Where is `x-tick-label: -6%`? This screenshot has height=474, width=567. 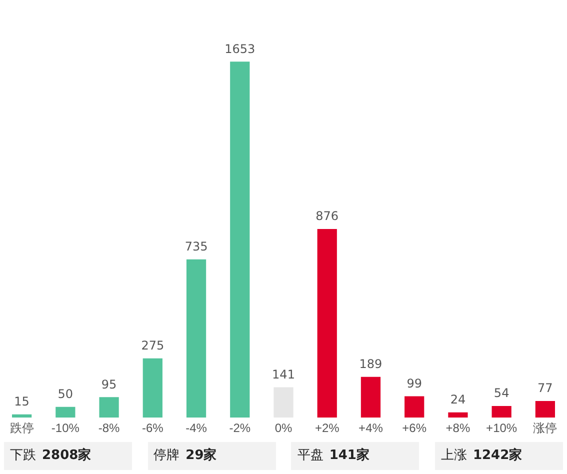
x-tick-label: -6% is located at coordinates (153, 428).